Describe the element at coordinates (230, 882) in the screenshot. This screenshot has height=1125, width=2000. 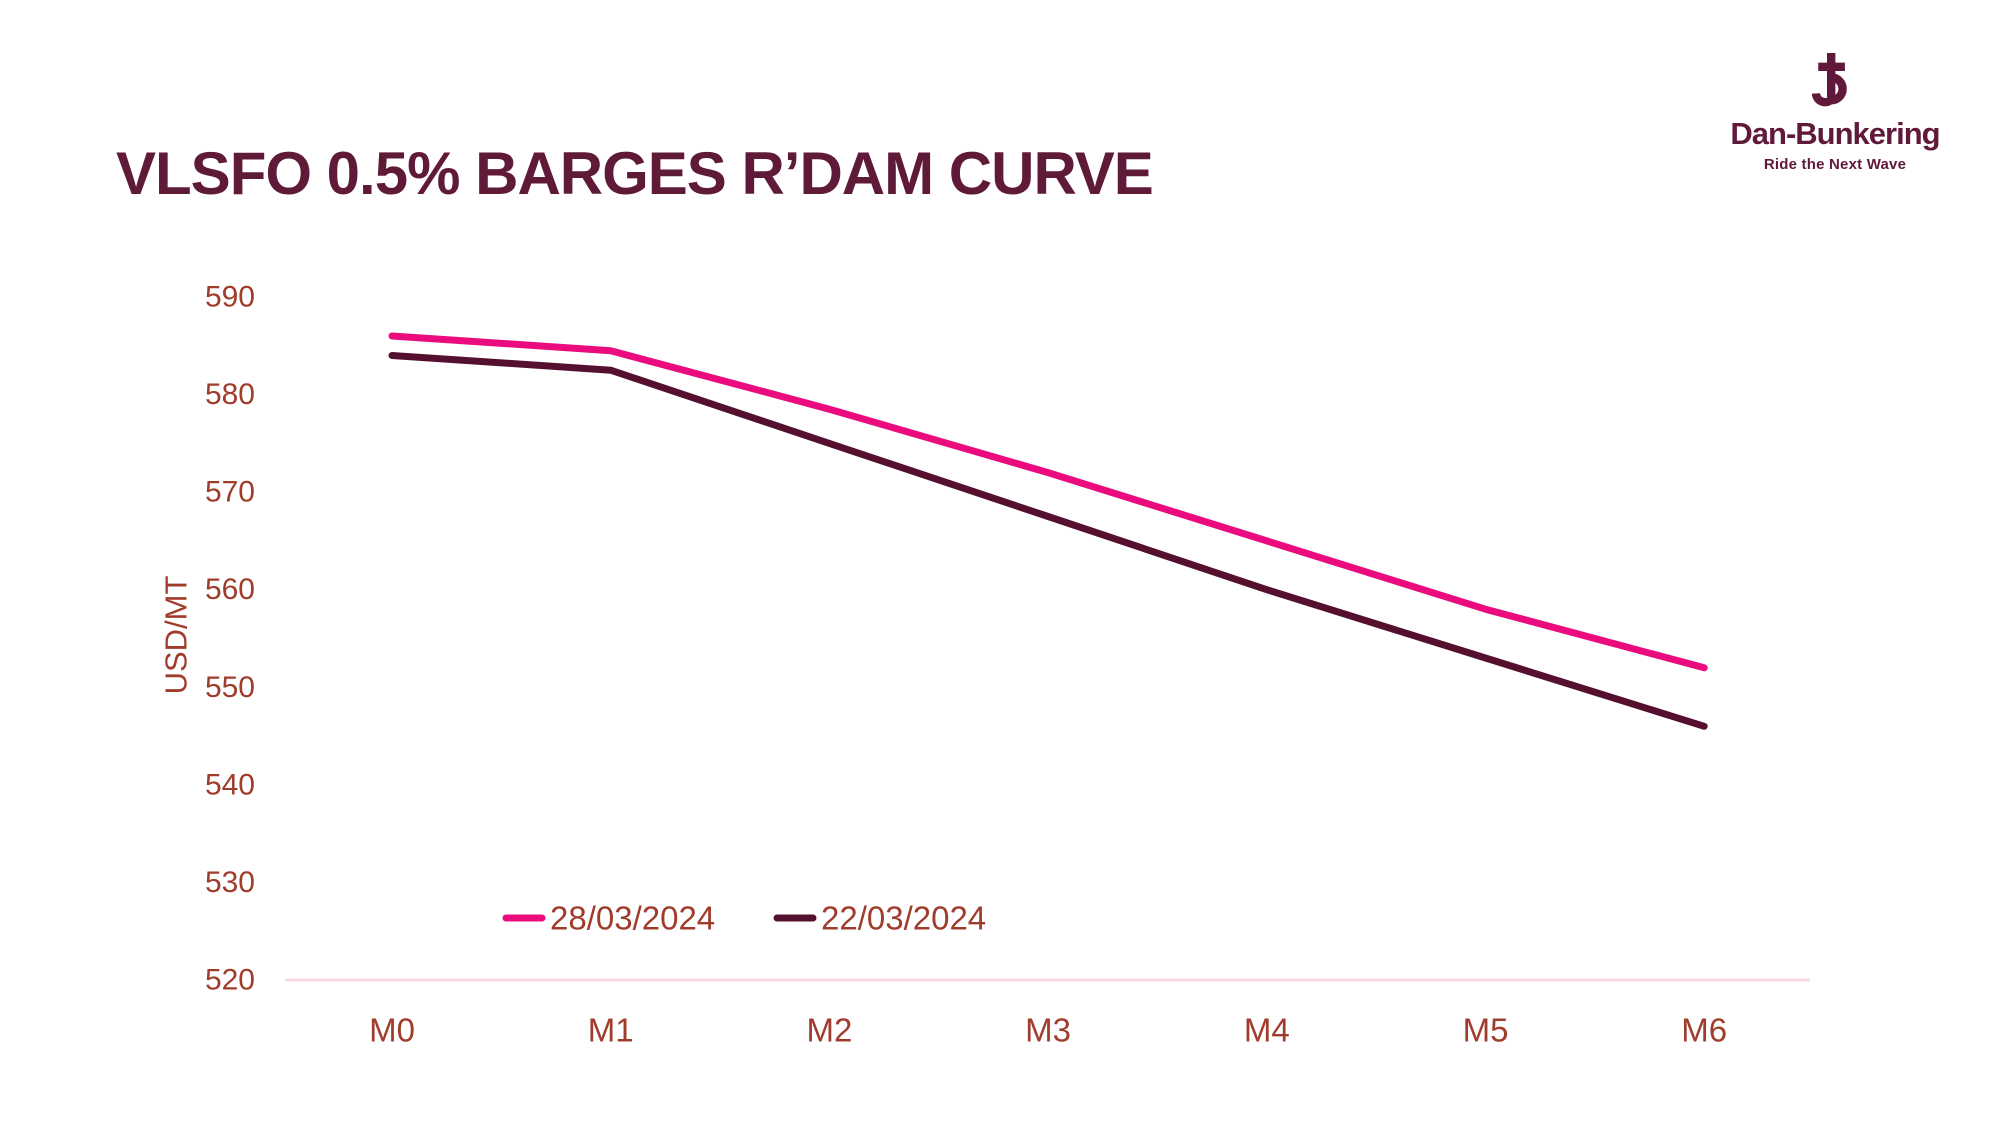
I see `y-tick-label: 530` at that location.